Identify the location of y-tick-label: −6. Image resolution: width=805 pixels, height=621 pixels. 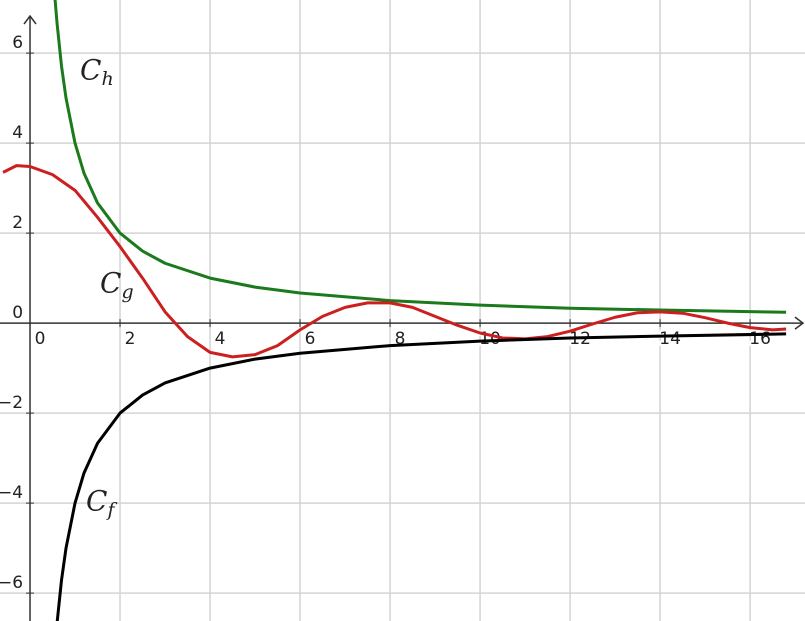
(11, 583).